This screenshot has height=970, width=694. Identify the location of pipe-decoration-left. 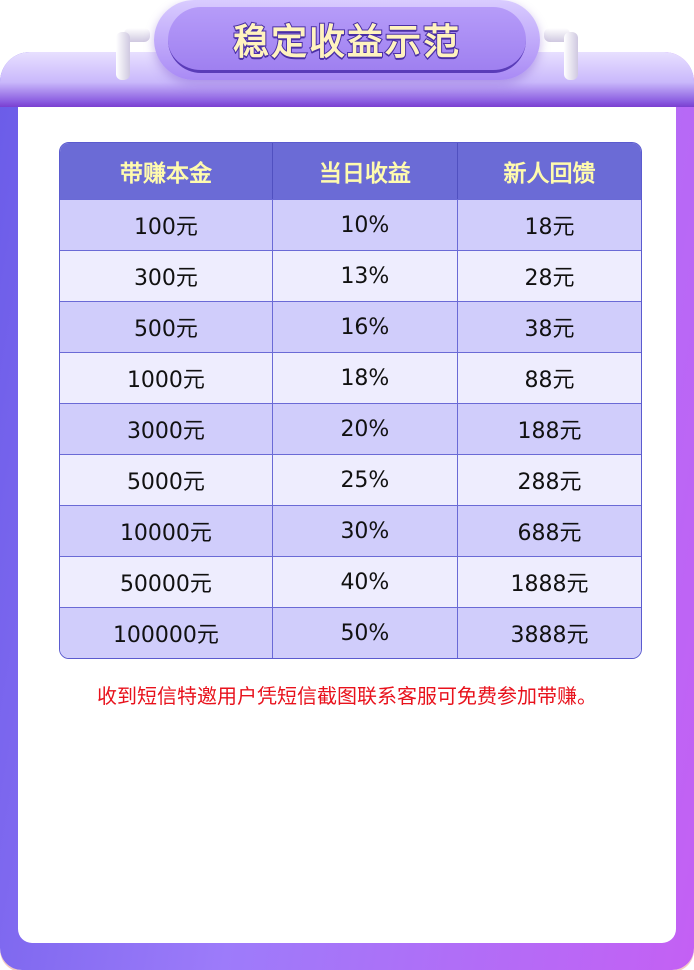
(131, 51).